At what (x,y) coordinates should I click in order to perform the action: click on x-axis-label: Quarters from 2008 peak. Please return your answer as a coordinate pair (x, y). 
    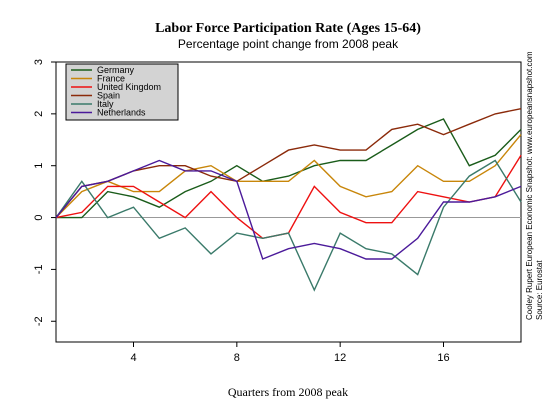
    Looking at the image, I should click on (288, 392).